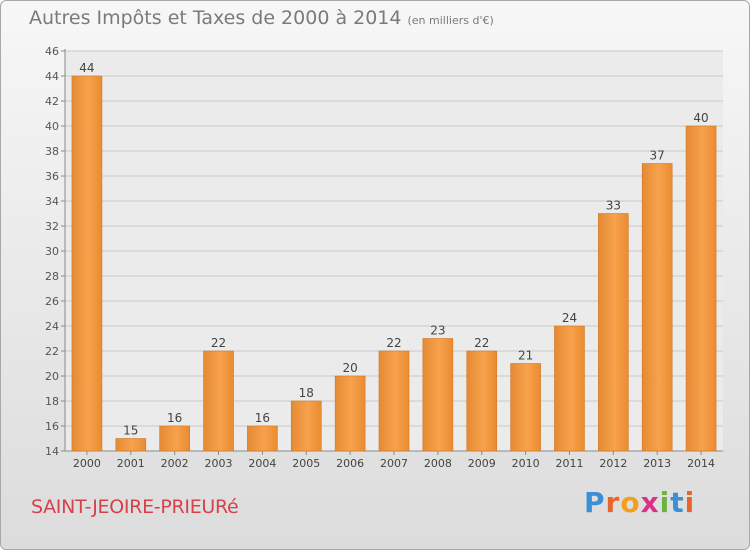  I want to click on x-tick-label: 2014, so click(701, 463).